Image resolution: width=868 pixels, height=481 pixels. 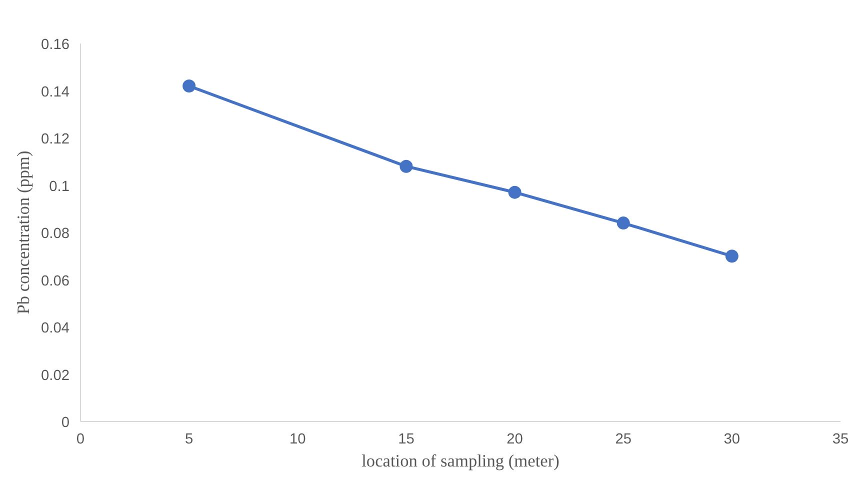 I want to click on x-tick-label: 15, so click(x=406, y=440).